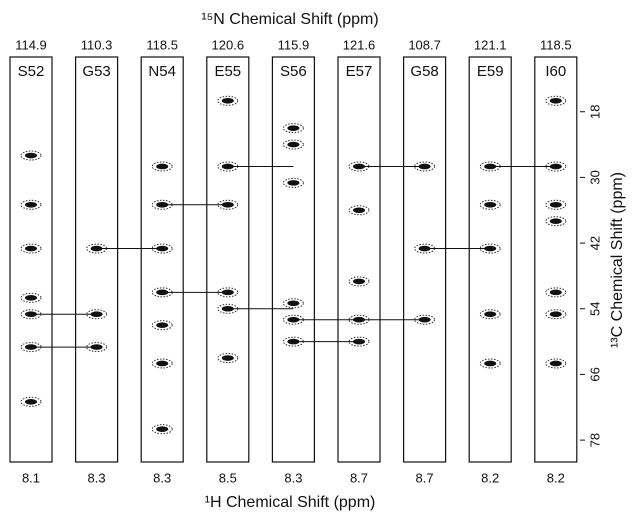 The height and width of the screenshot is (514, 632). Describe the element at coordinates (97, 44) in the screenshot. I see `n15-label: 110.3` at that location.